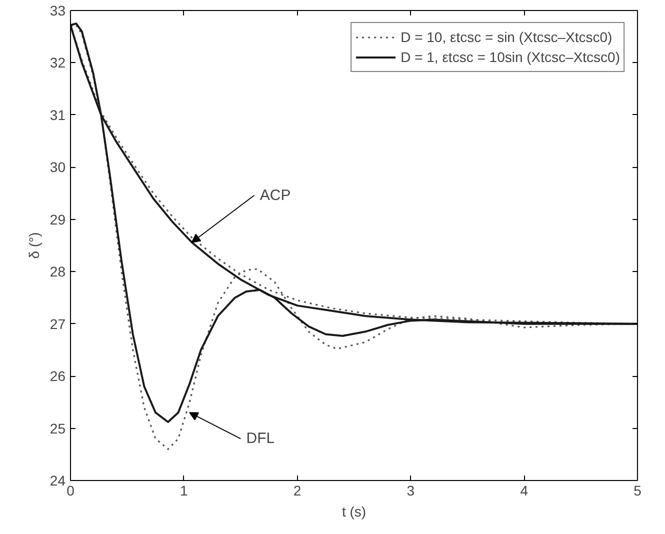 The width and height of the screenshot is (665, 534). What do you see at coordinates (410, 490) in the screenshot?
I see `x-tick-label: 3` at bounding box center [410, 490].